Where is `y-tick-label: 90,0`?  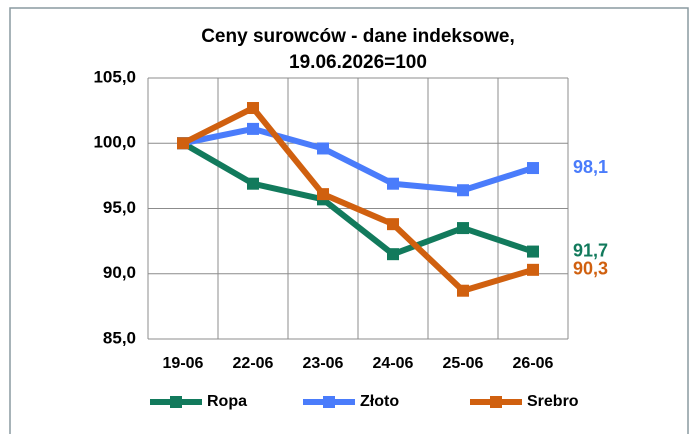
y-tick-label: 90,0 is located at coordinates (119, 272).